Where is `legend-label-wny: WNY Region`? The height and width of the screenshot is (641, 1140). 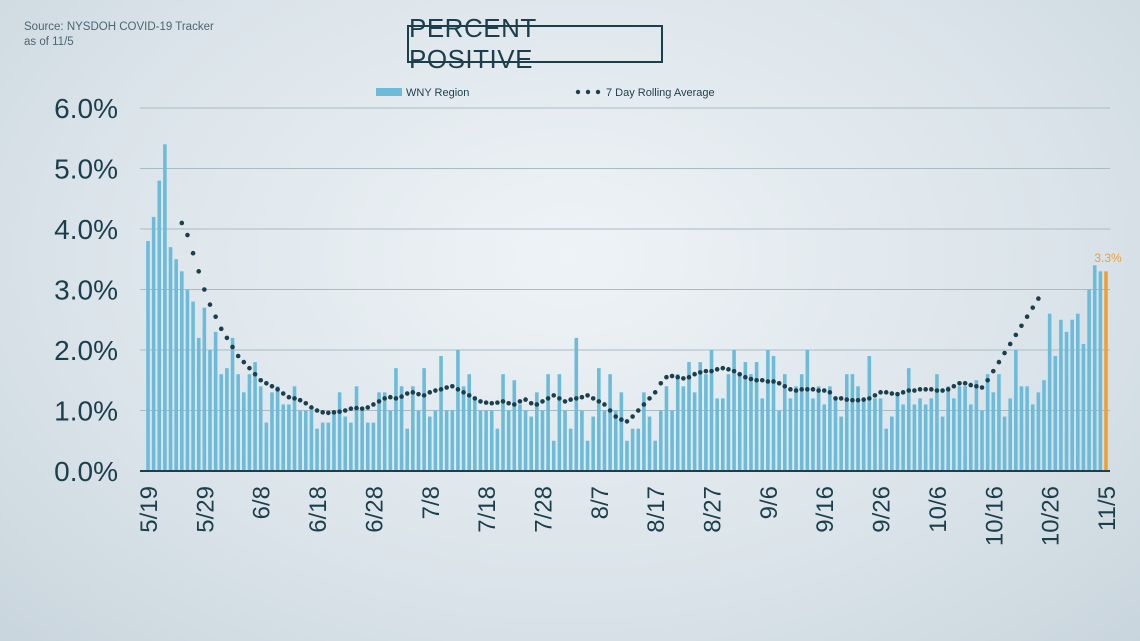 legend-label-wny: WNY Region is located at coordinates (437, 93).